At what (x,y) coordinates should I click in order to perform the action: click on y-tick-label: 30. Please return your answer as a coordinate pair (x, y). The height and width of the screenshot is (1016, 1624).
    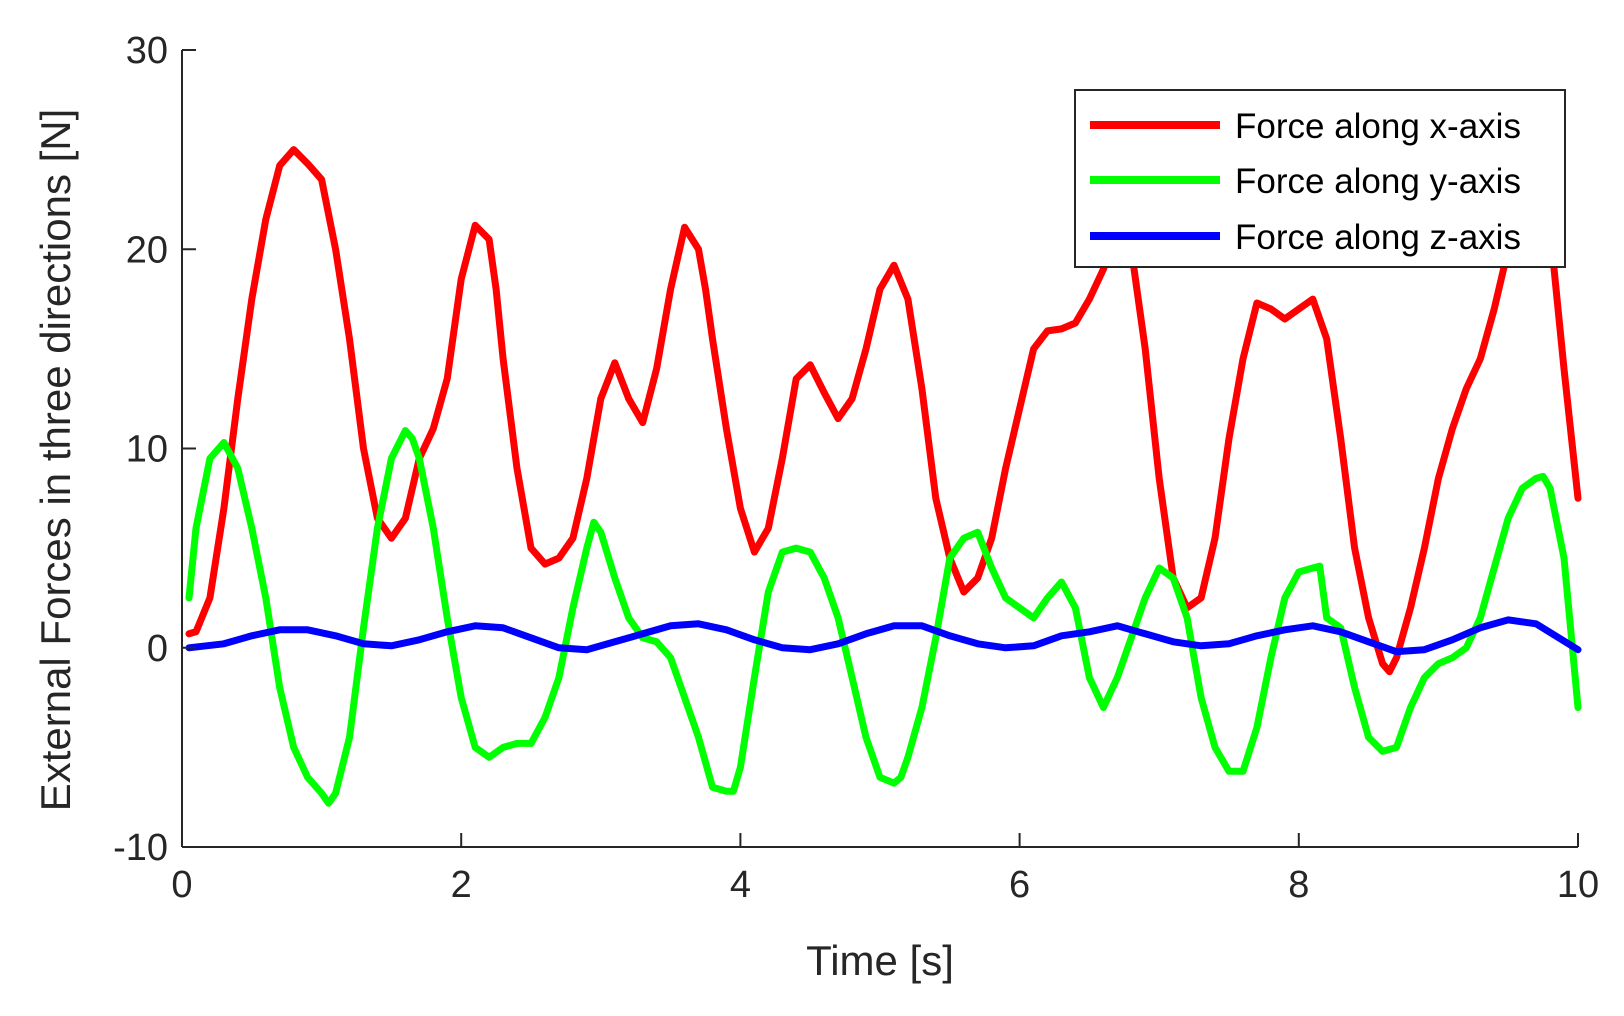
    Looking at the image, I should click on (147, 51).